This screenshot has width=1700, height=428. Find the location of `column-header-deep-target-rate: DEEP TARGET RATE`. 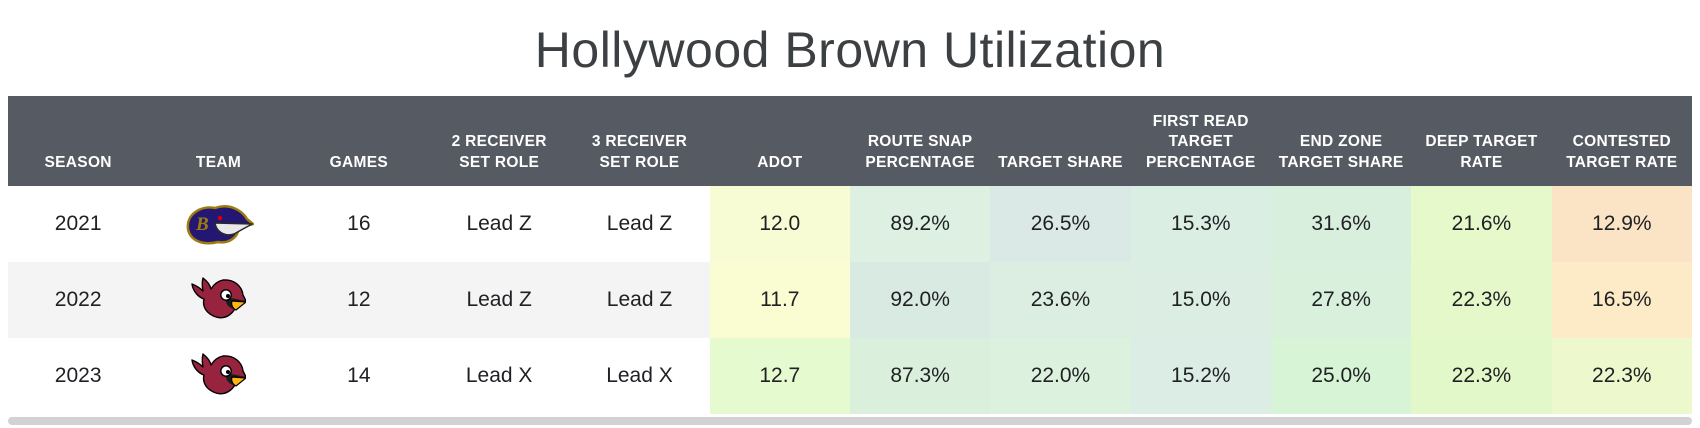

column-header-deep-target-rate: DEEP TARGET RATE is located at coordinates (1481, 141).